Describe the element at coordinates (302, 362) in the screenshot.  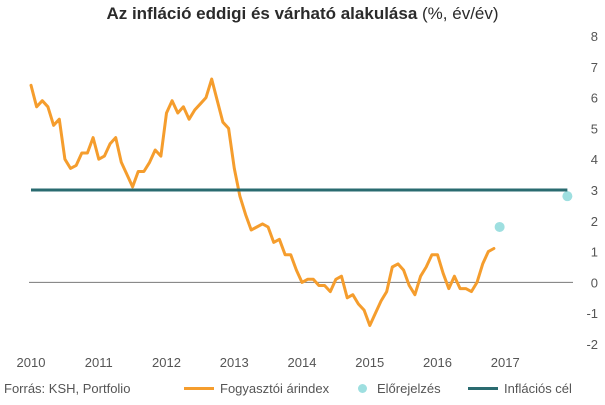
I see `x-tick-label: 2014` at that location.